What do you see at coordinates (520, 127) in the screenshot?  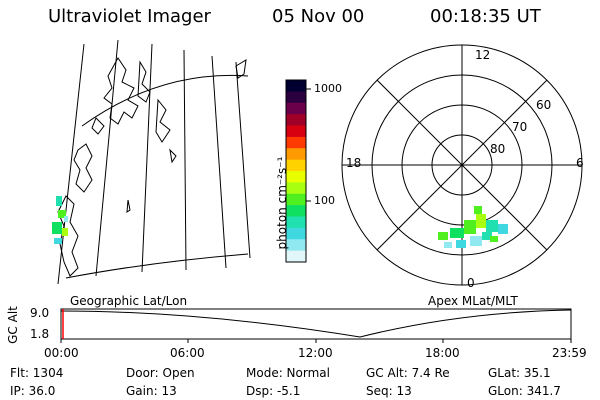 I see `lat-label-70: 70` at bounding box center [520, 127].